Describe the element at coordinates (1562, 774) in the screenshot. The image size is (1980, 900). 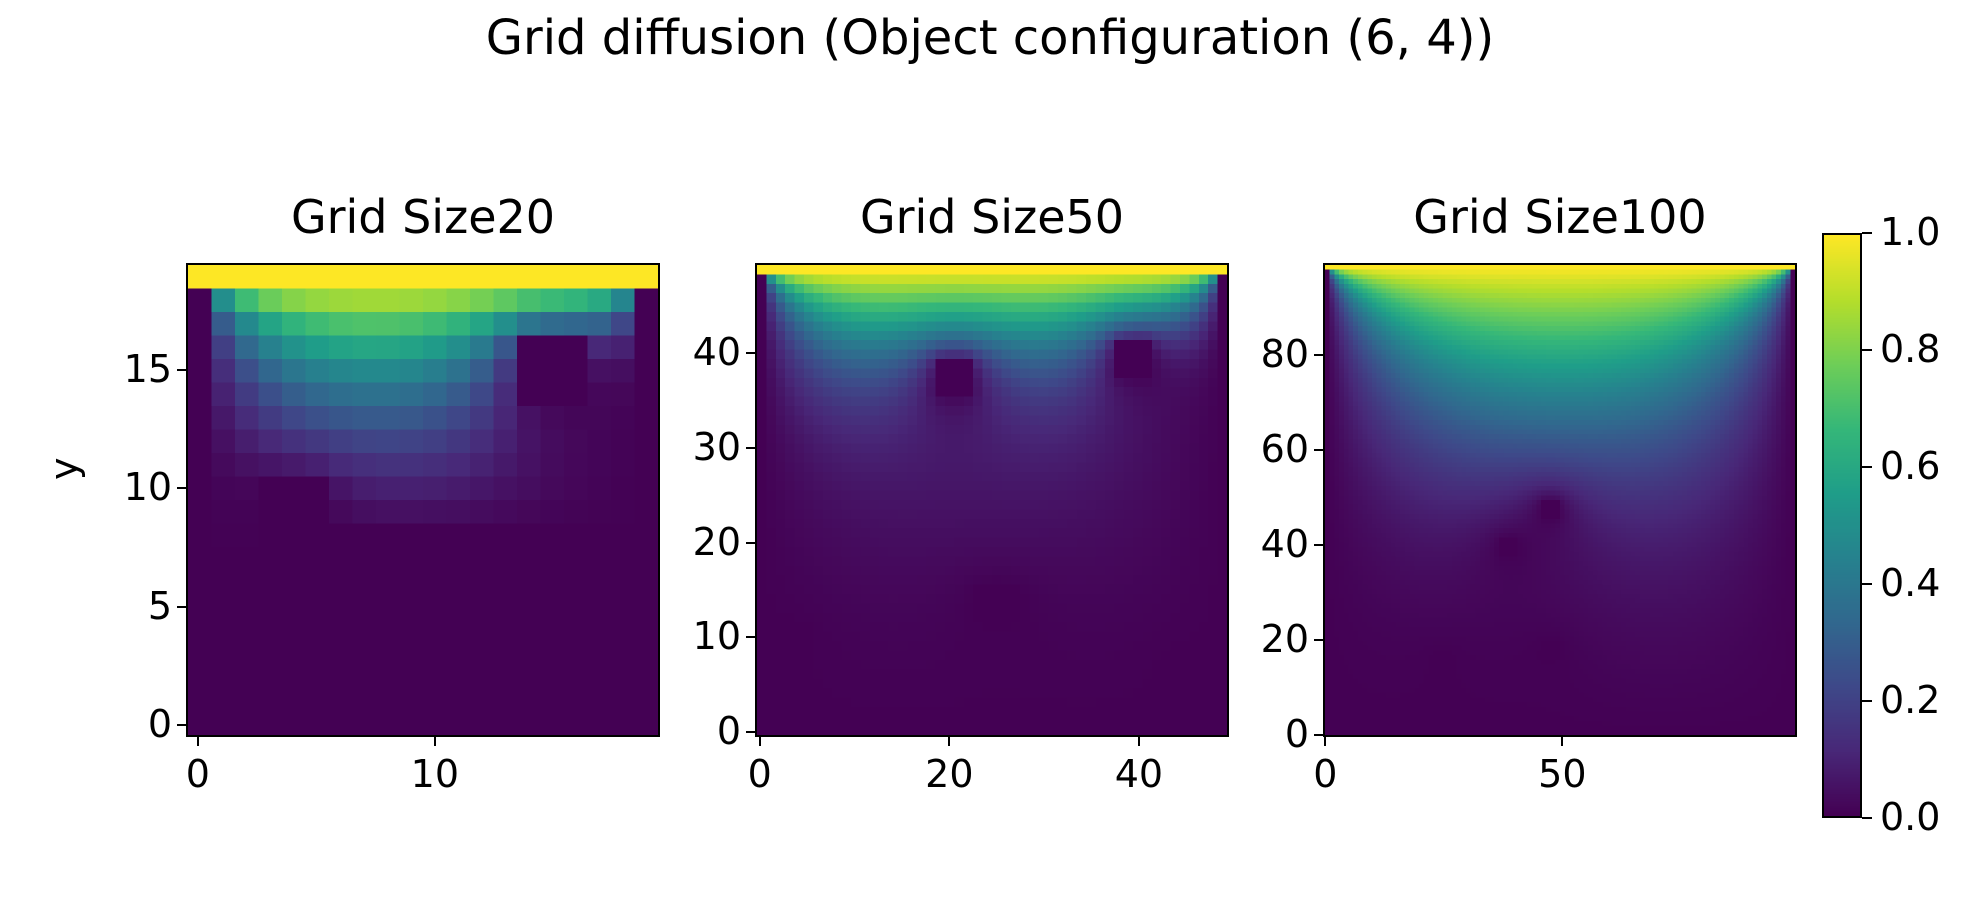
I see `x-tick-label: 50` at that location.